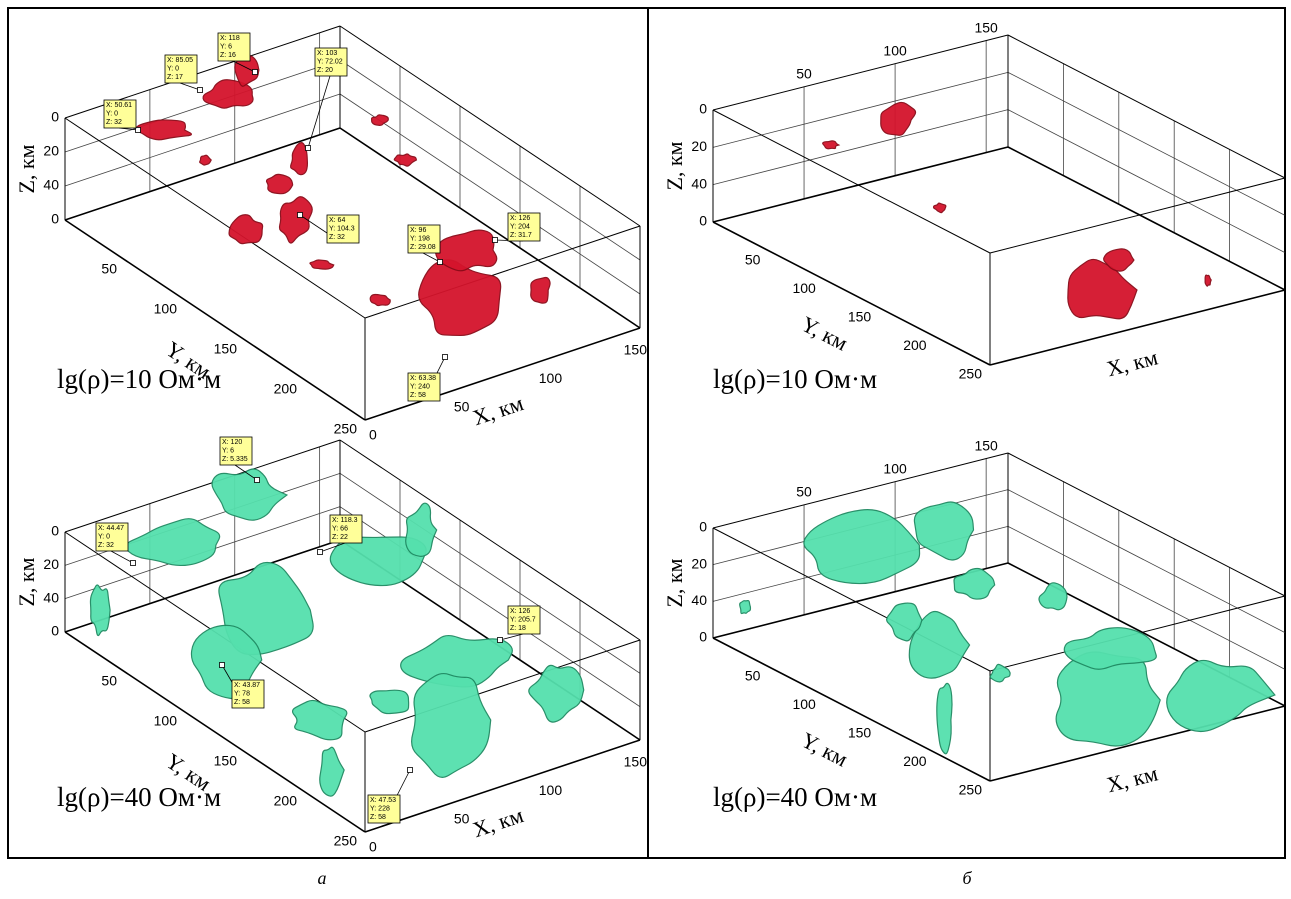  I want to click on tip-text: X: 44.47, so click(111, 528).